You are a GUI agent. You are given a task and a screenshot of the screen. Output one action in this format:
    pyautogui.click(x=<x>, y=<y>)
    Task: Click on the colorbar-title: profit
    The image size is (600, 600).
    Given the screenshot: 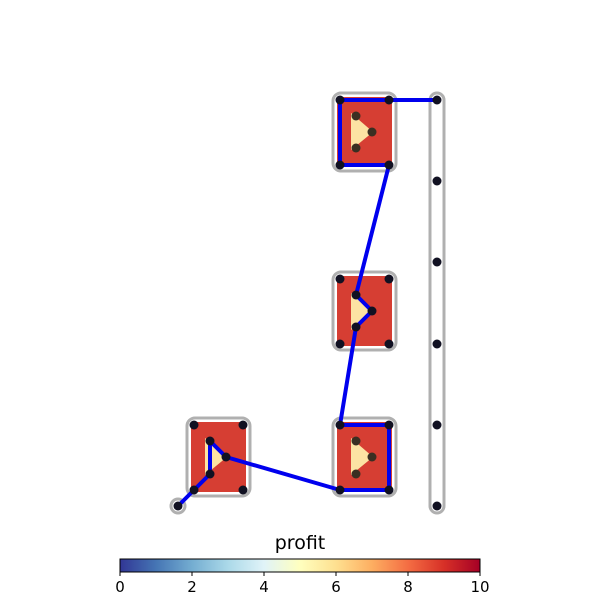 What is the action you would take?
    pyautogui.click(x=300, y=543)
    